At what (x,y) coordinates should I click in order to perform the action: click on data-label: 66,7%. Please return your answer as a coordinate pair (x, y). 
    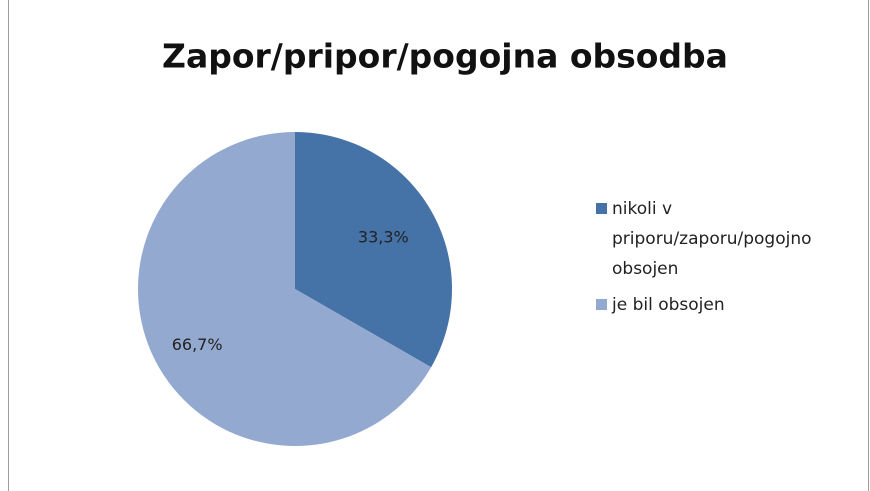
    Looking at the image, I should click on (197, 344).